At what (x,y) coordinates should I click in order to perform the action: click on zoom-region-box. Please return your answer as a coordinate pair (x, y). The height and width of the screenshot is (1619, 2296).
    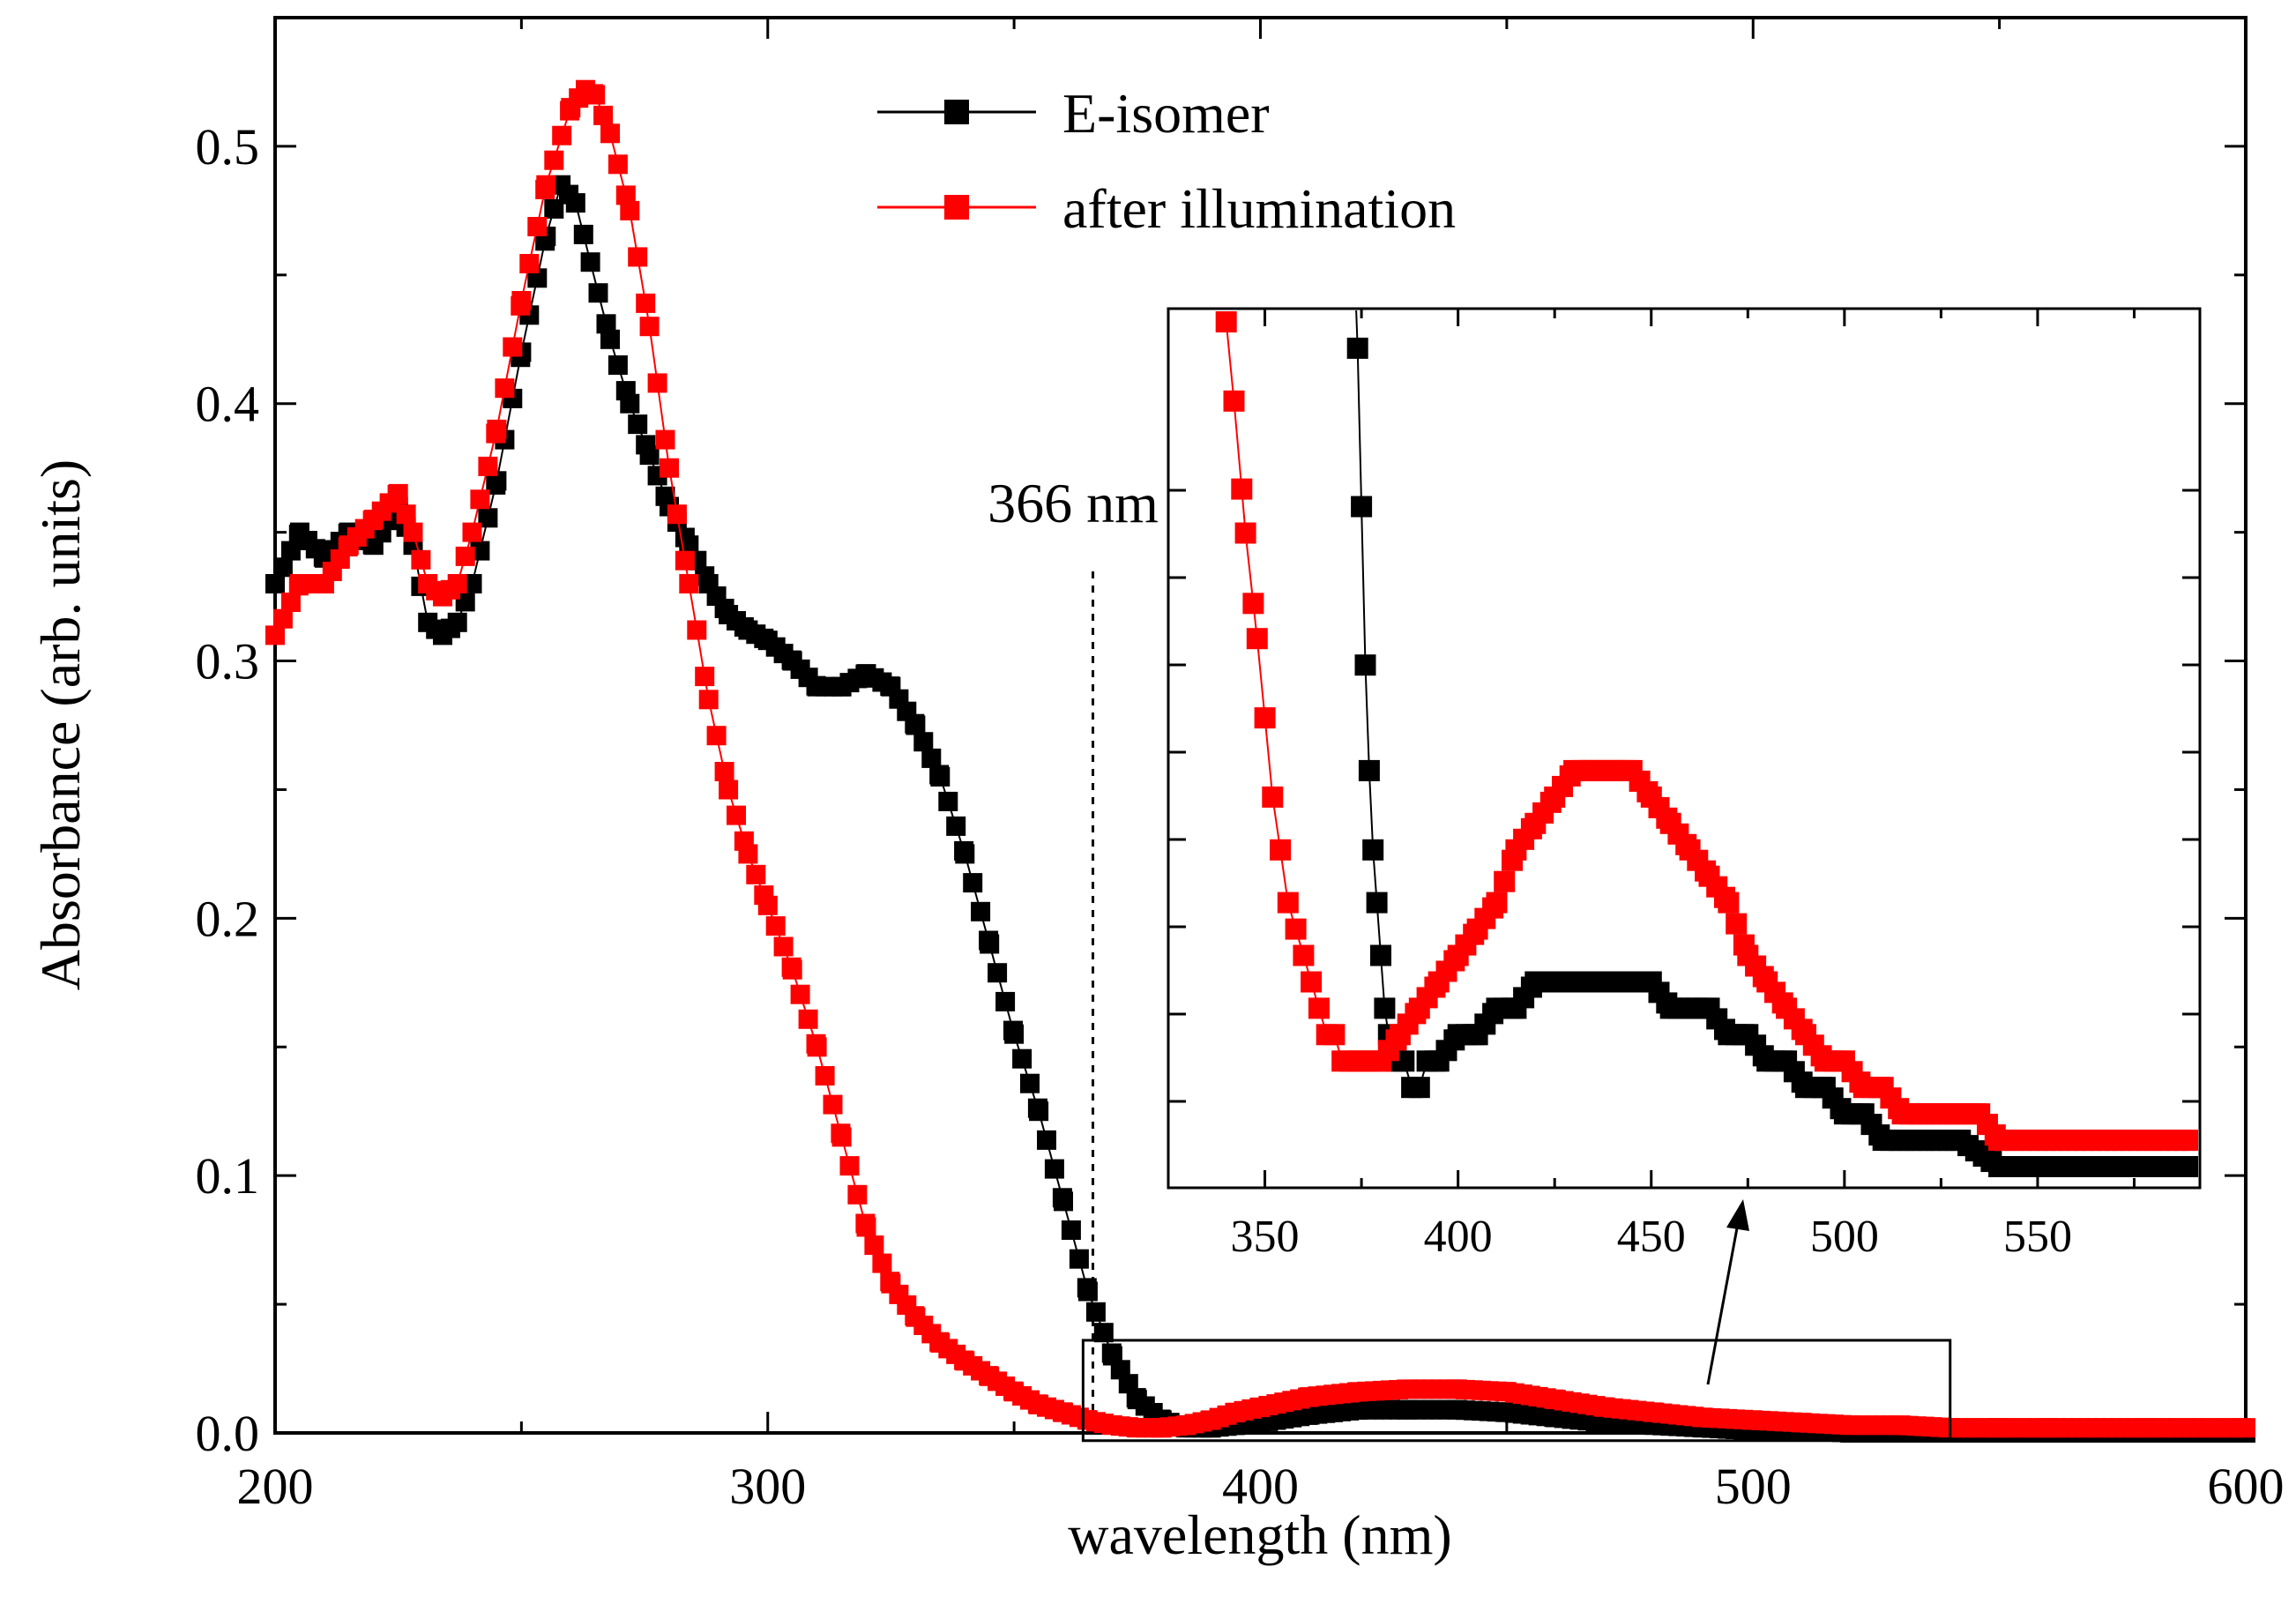
    Looking at the image, I should click on (1516, 1391).